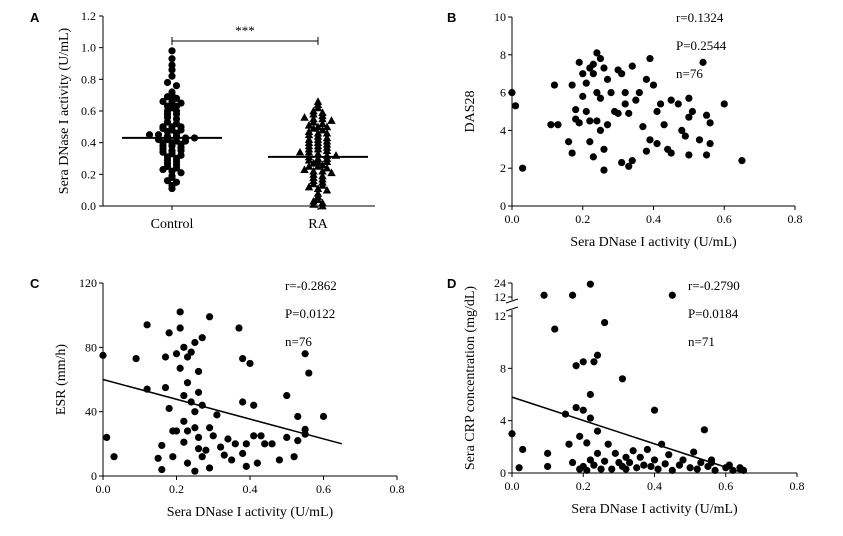 Image resolution: width=843 pixels, height=536 pixels. What do you see at coordinates (470, 111) in the screenshot?
I see `y-axis-title: DAS28` at bounding box center [470, 111].